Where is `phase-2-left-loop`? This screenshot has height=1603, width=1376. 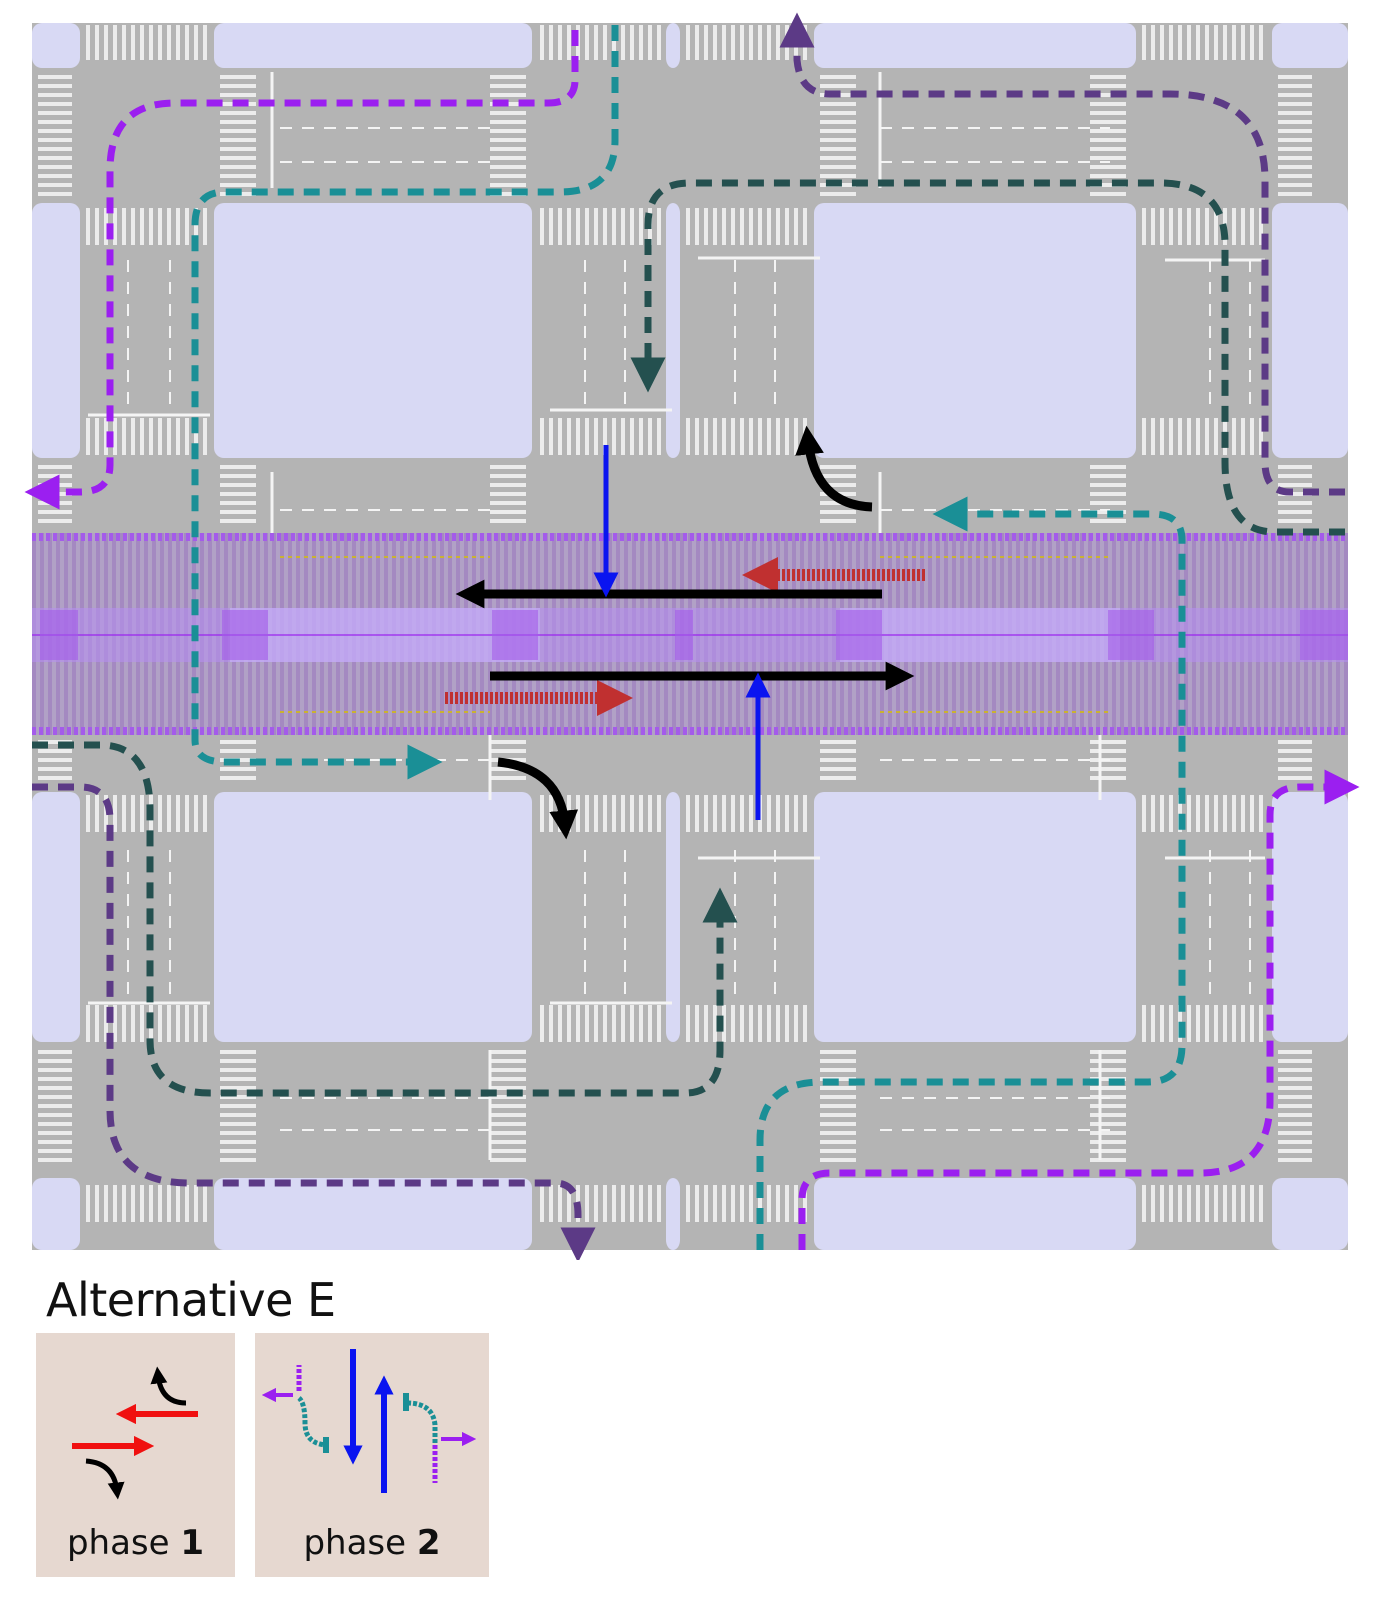 phase-2-left-loop is located at coordinates (313, 1422).